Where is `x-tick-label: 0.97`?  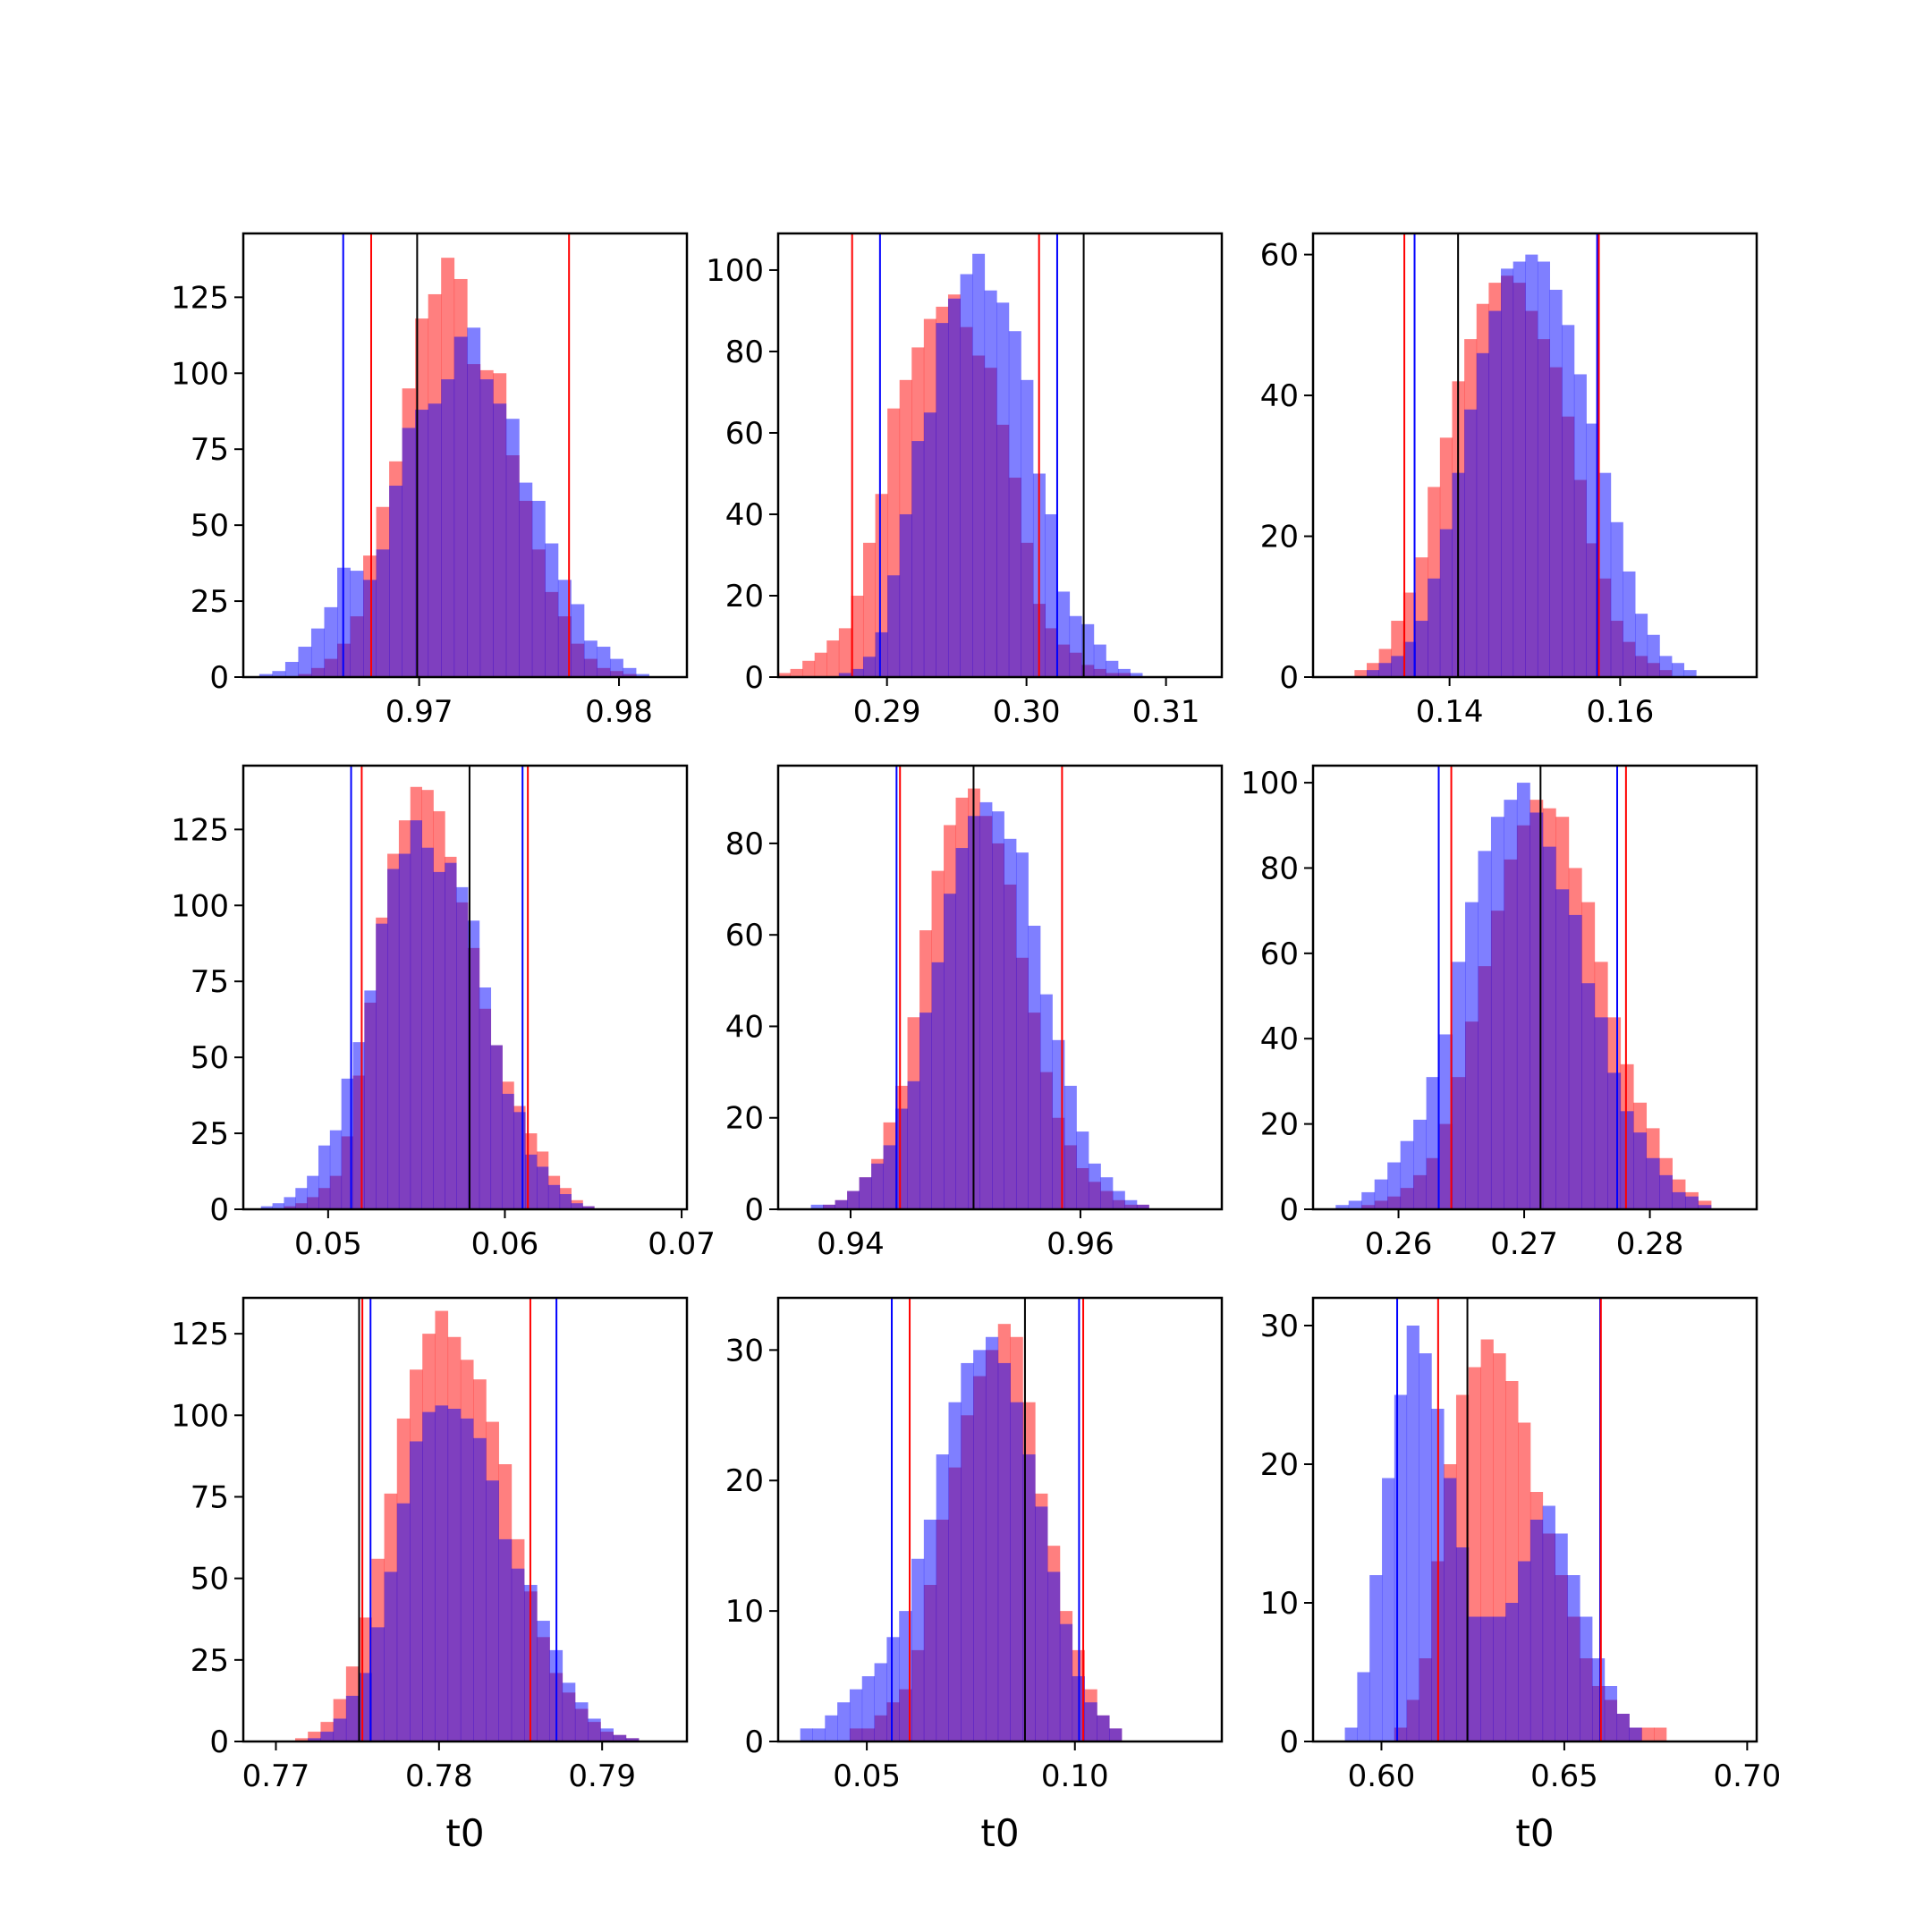
x-tick-label: 0.97 is located at coordinates (419, 712).